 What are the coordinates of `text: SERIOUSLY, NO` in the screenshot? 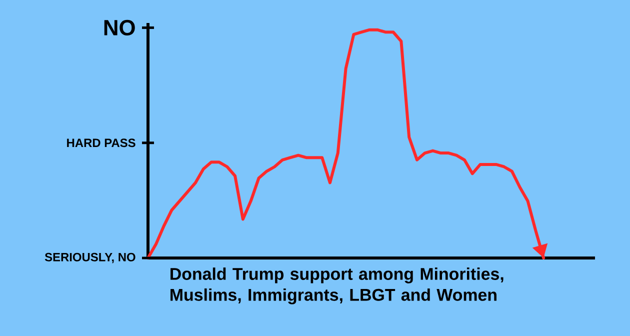 It's located at (90, 258).